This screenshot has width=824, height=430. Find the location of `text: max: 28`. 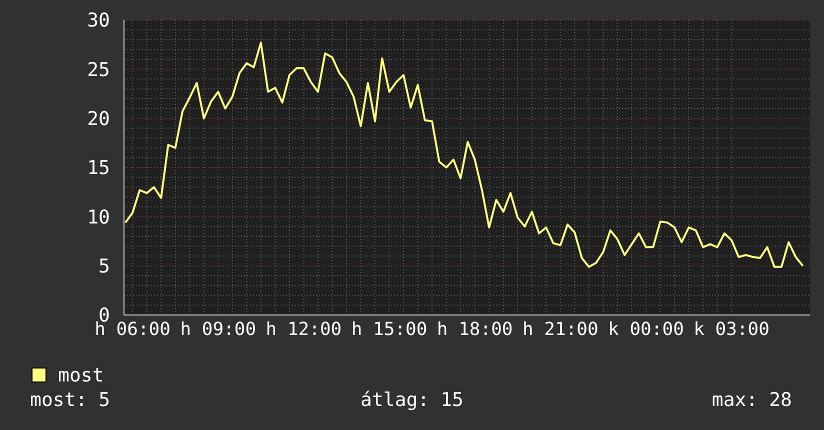

text: max: 28 is located at coordinates (752, 400).